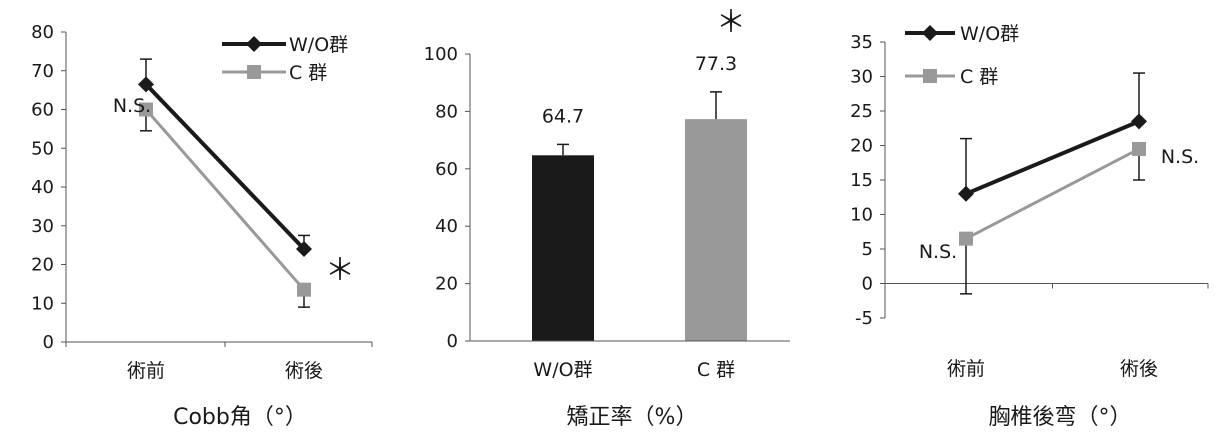 Image resolution: width=1230 pixels, height=437 pixels. Describe the element at coordinates (716, 370) in the screenshot. I see `x-tick-label: C 群` at that location.